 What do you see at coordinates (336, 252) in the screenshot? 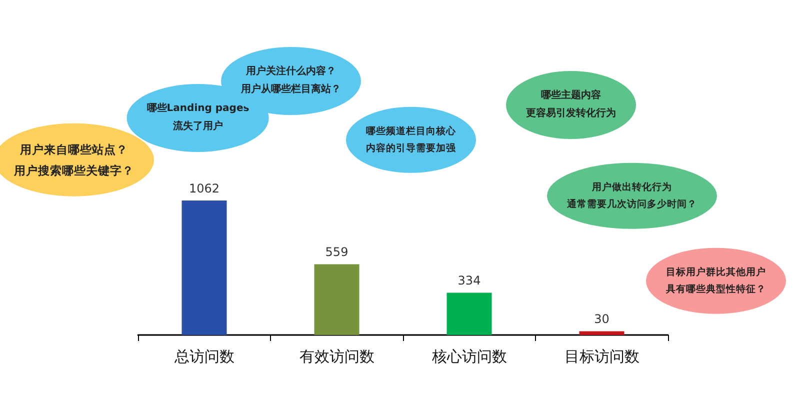
I see `data-label: 559` at bounding box center [336, 252].